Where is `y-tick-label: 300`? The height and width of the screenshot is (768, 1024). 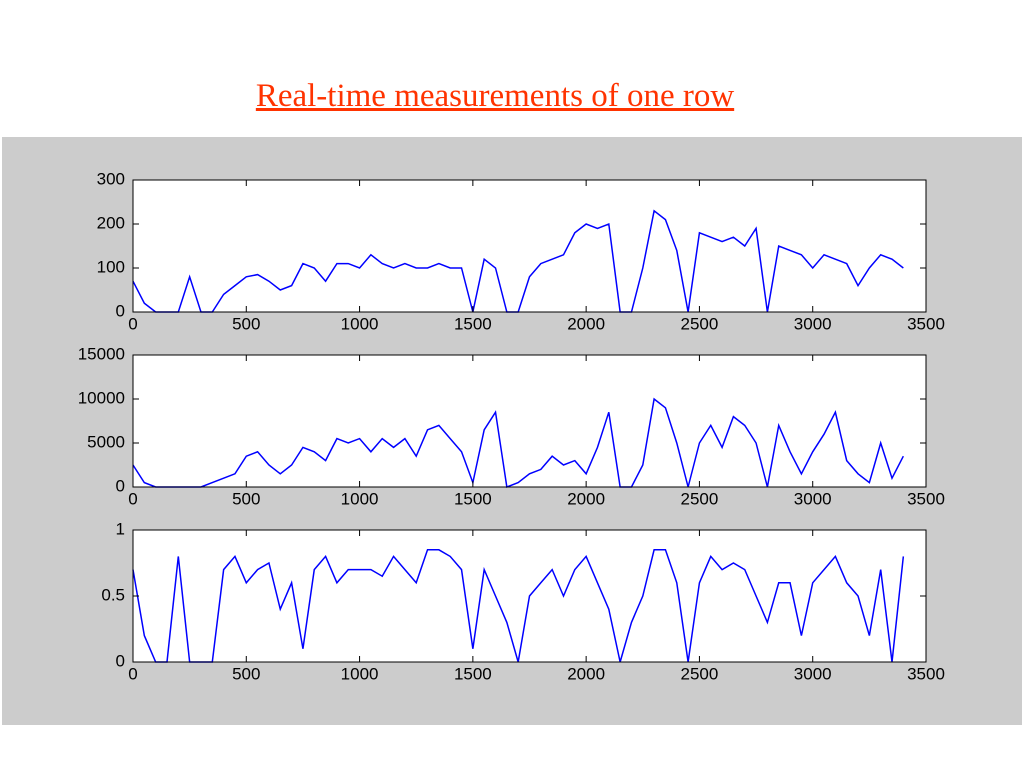 y-tick-label: 300 is located at coordinates (111, 178).